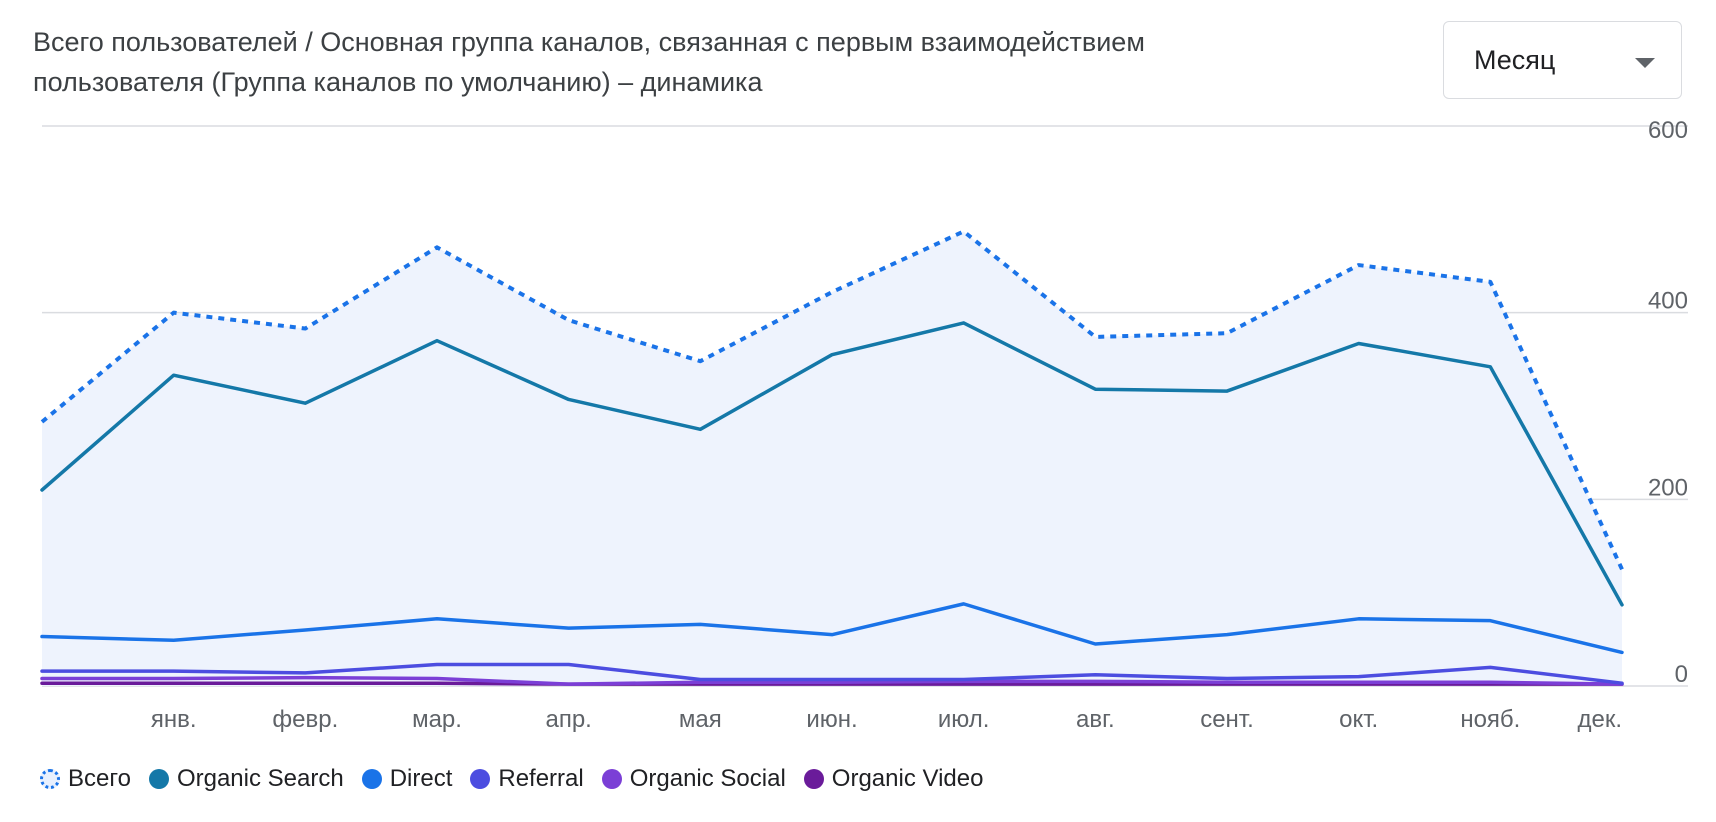  What do you see at coordinates (832, 680) in the screenshot?
I see `series-line-organic-social` at bounding box center [832, 680].